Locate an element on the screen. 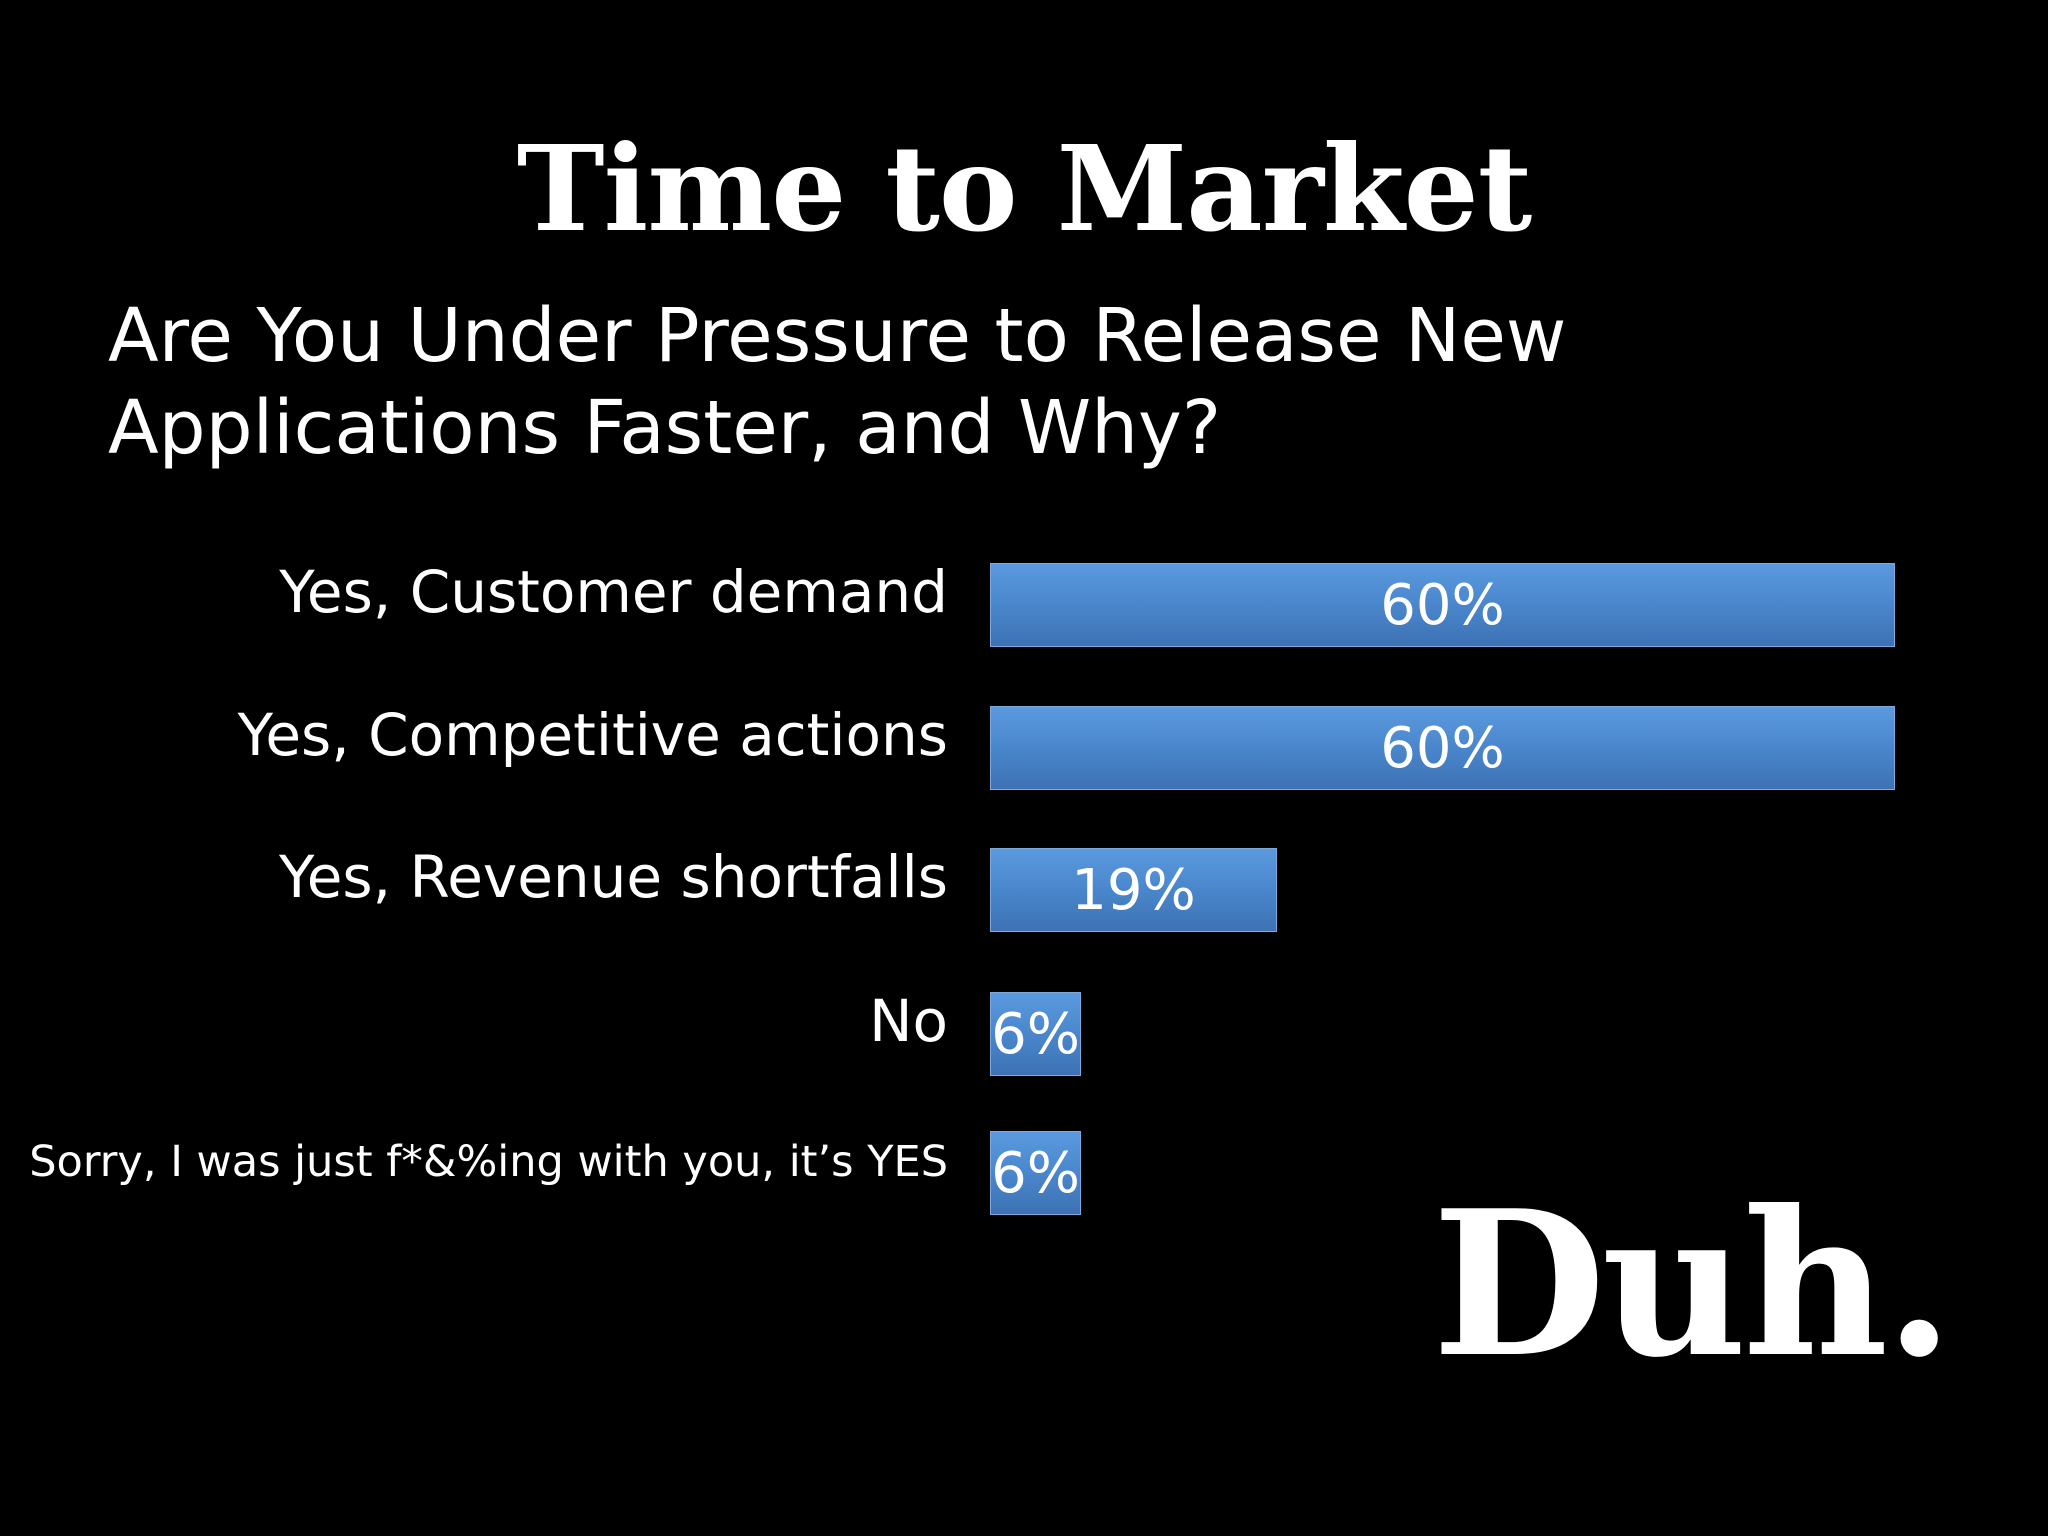 This screenshot has height=1536, width=2048. bar-label: Yes, Competitive actions is located at coordinates (592, 735).